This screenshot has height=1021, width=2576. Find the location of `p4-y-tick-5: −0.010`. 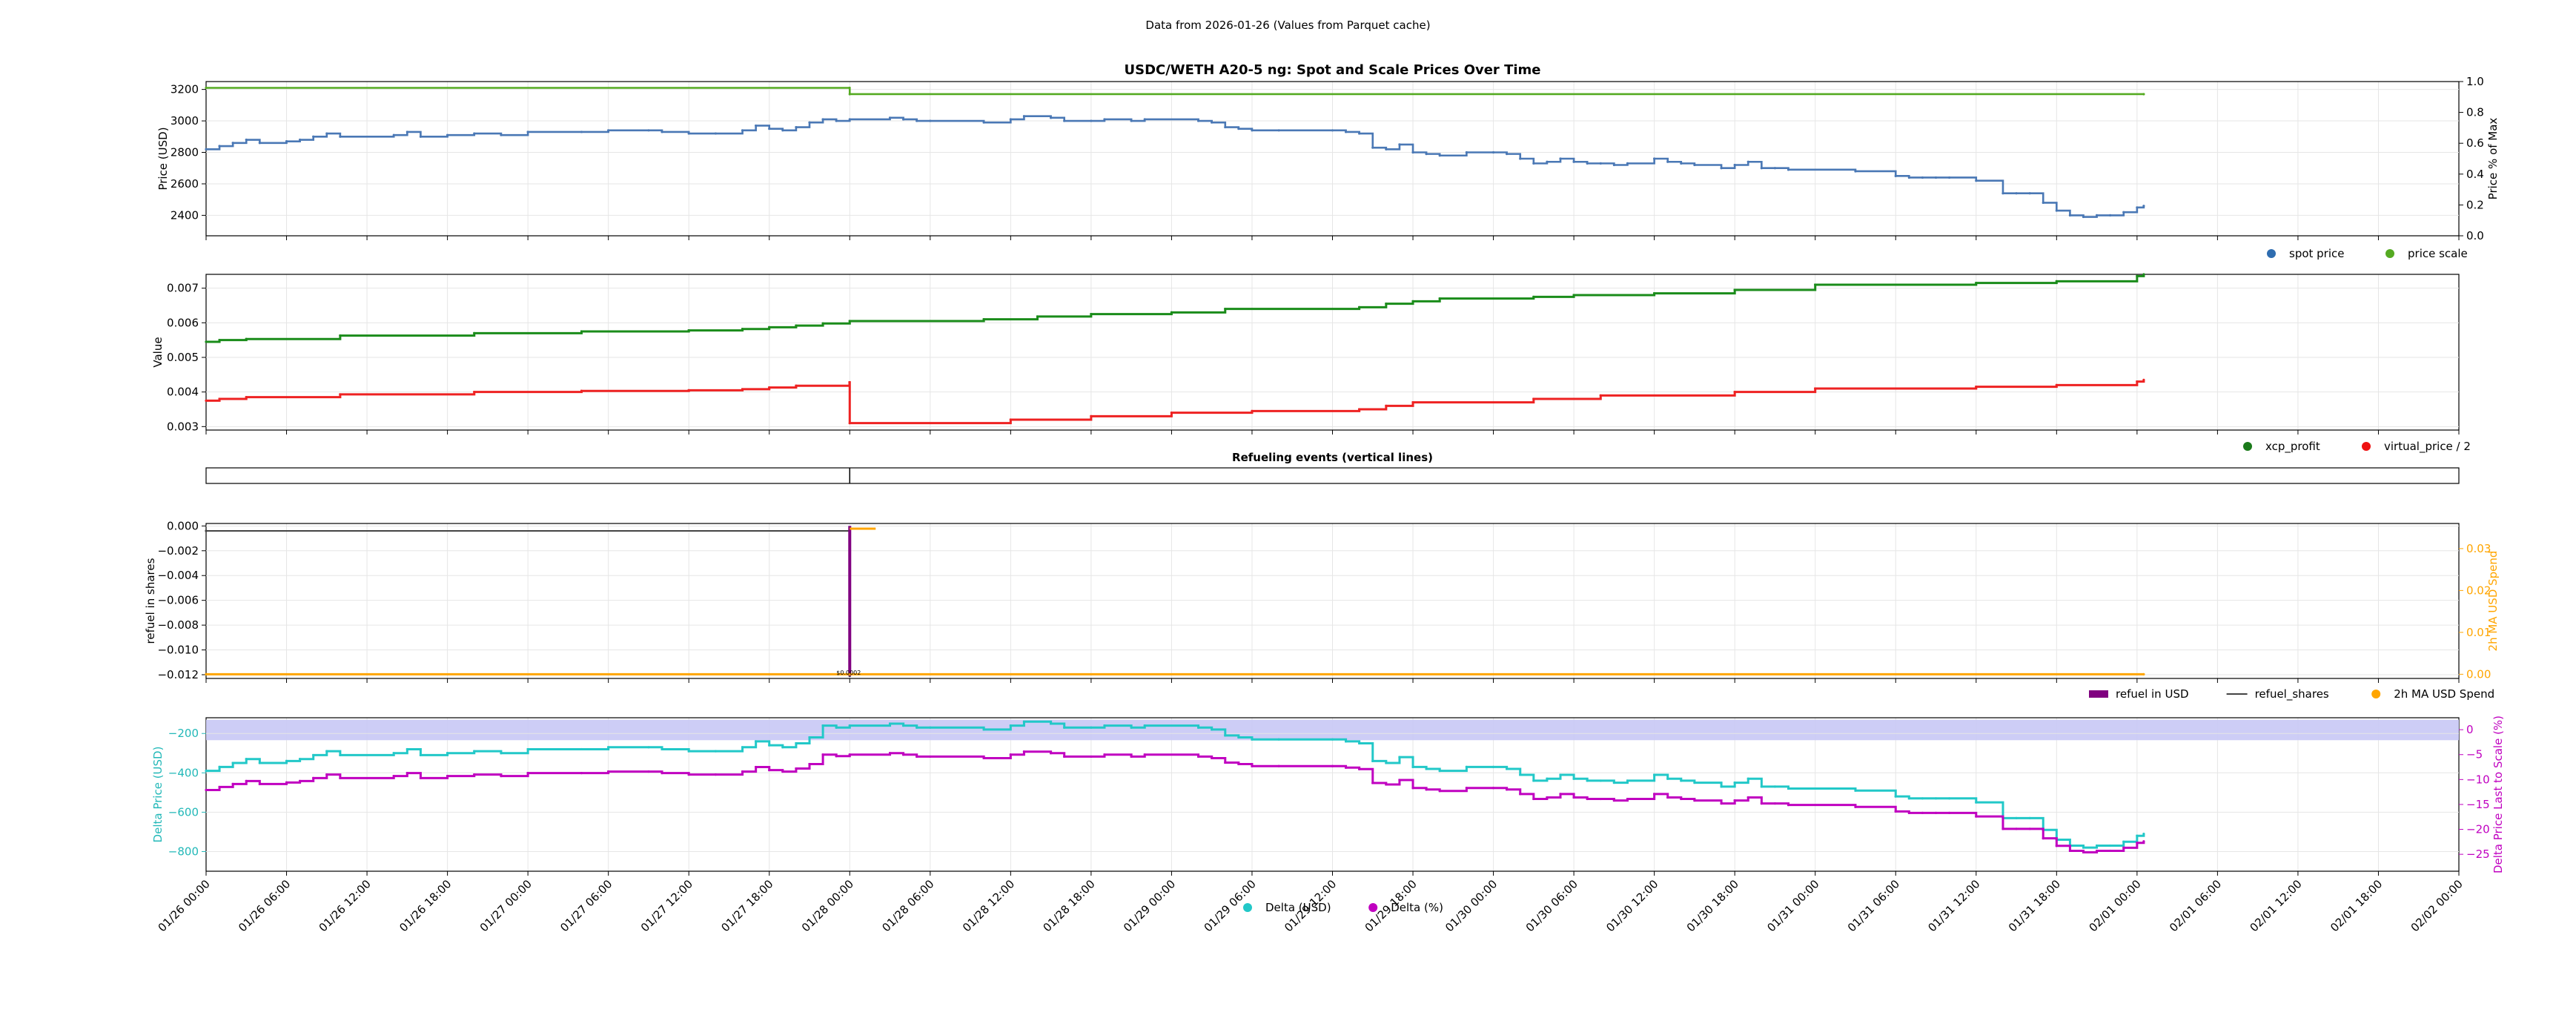

p4-y-tick-5: −0.010 is located at coordinates (178, 650).